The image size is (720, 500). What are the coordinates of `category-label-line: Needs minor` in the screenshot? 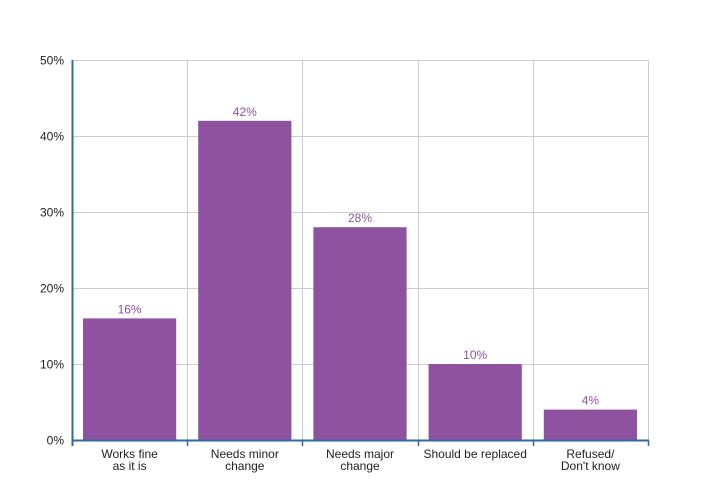 It's located at (245, 454).